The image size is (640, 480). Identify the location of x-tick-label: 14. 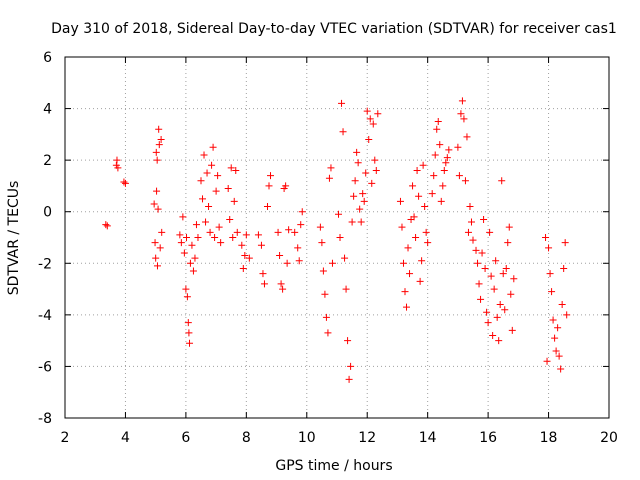
(428, 438).